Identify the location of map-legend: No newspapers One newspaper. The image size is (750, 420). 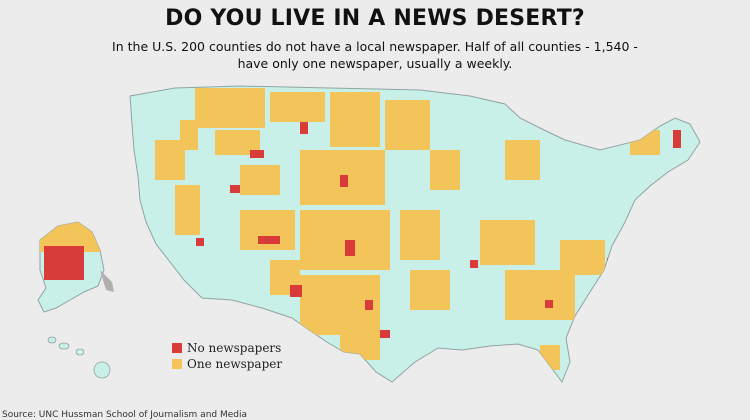
(227, 356).